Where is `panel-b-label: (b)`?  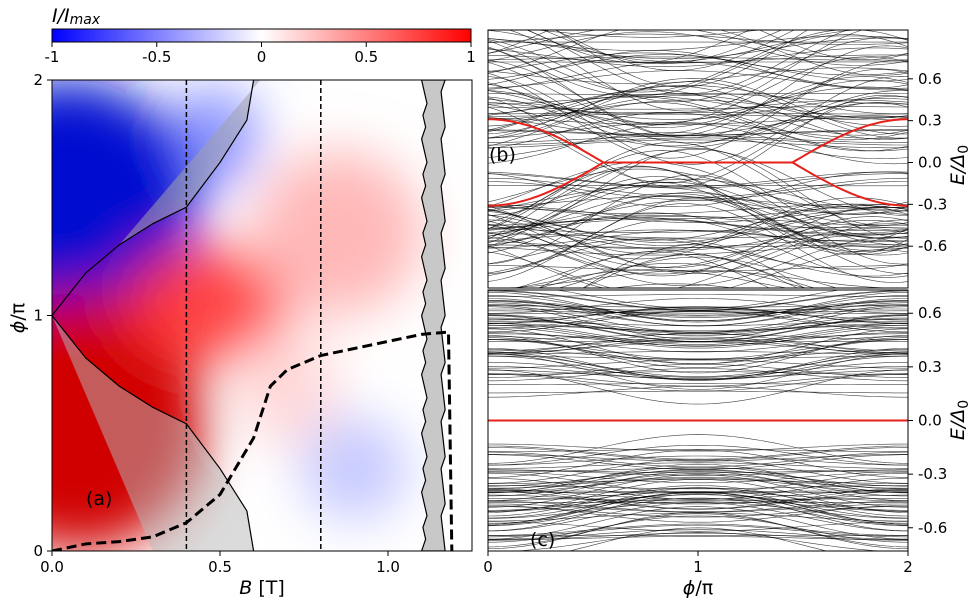 panel-b-label: (b) is located at coordinates (502, 155).